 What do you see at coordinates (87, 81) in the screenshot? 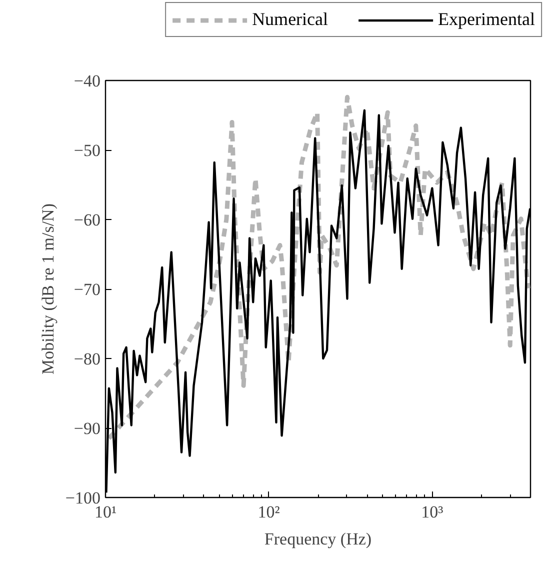
I see `y-tick-label: −40` at bounding box center [87, 81].